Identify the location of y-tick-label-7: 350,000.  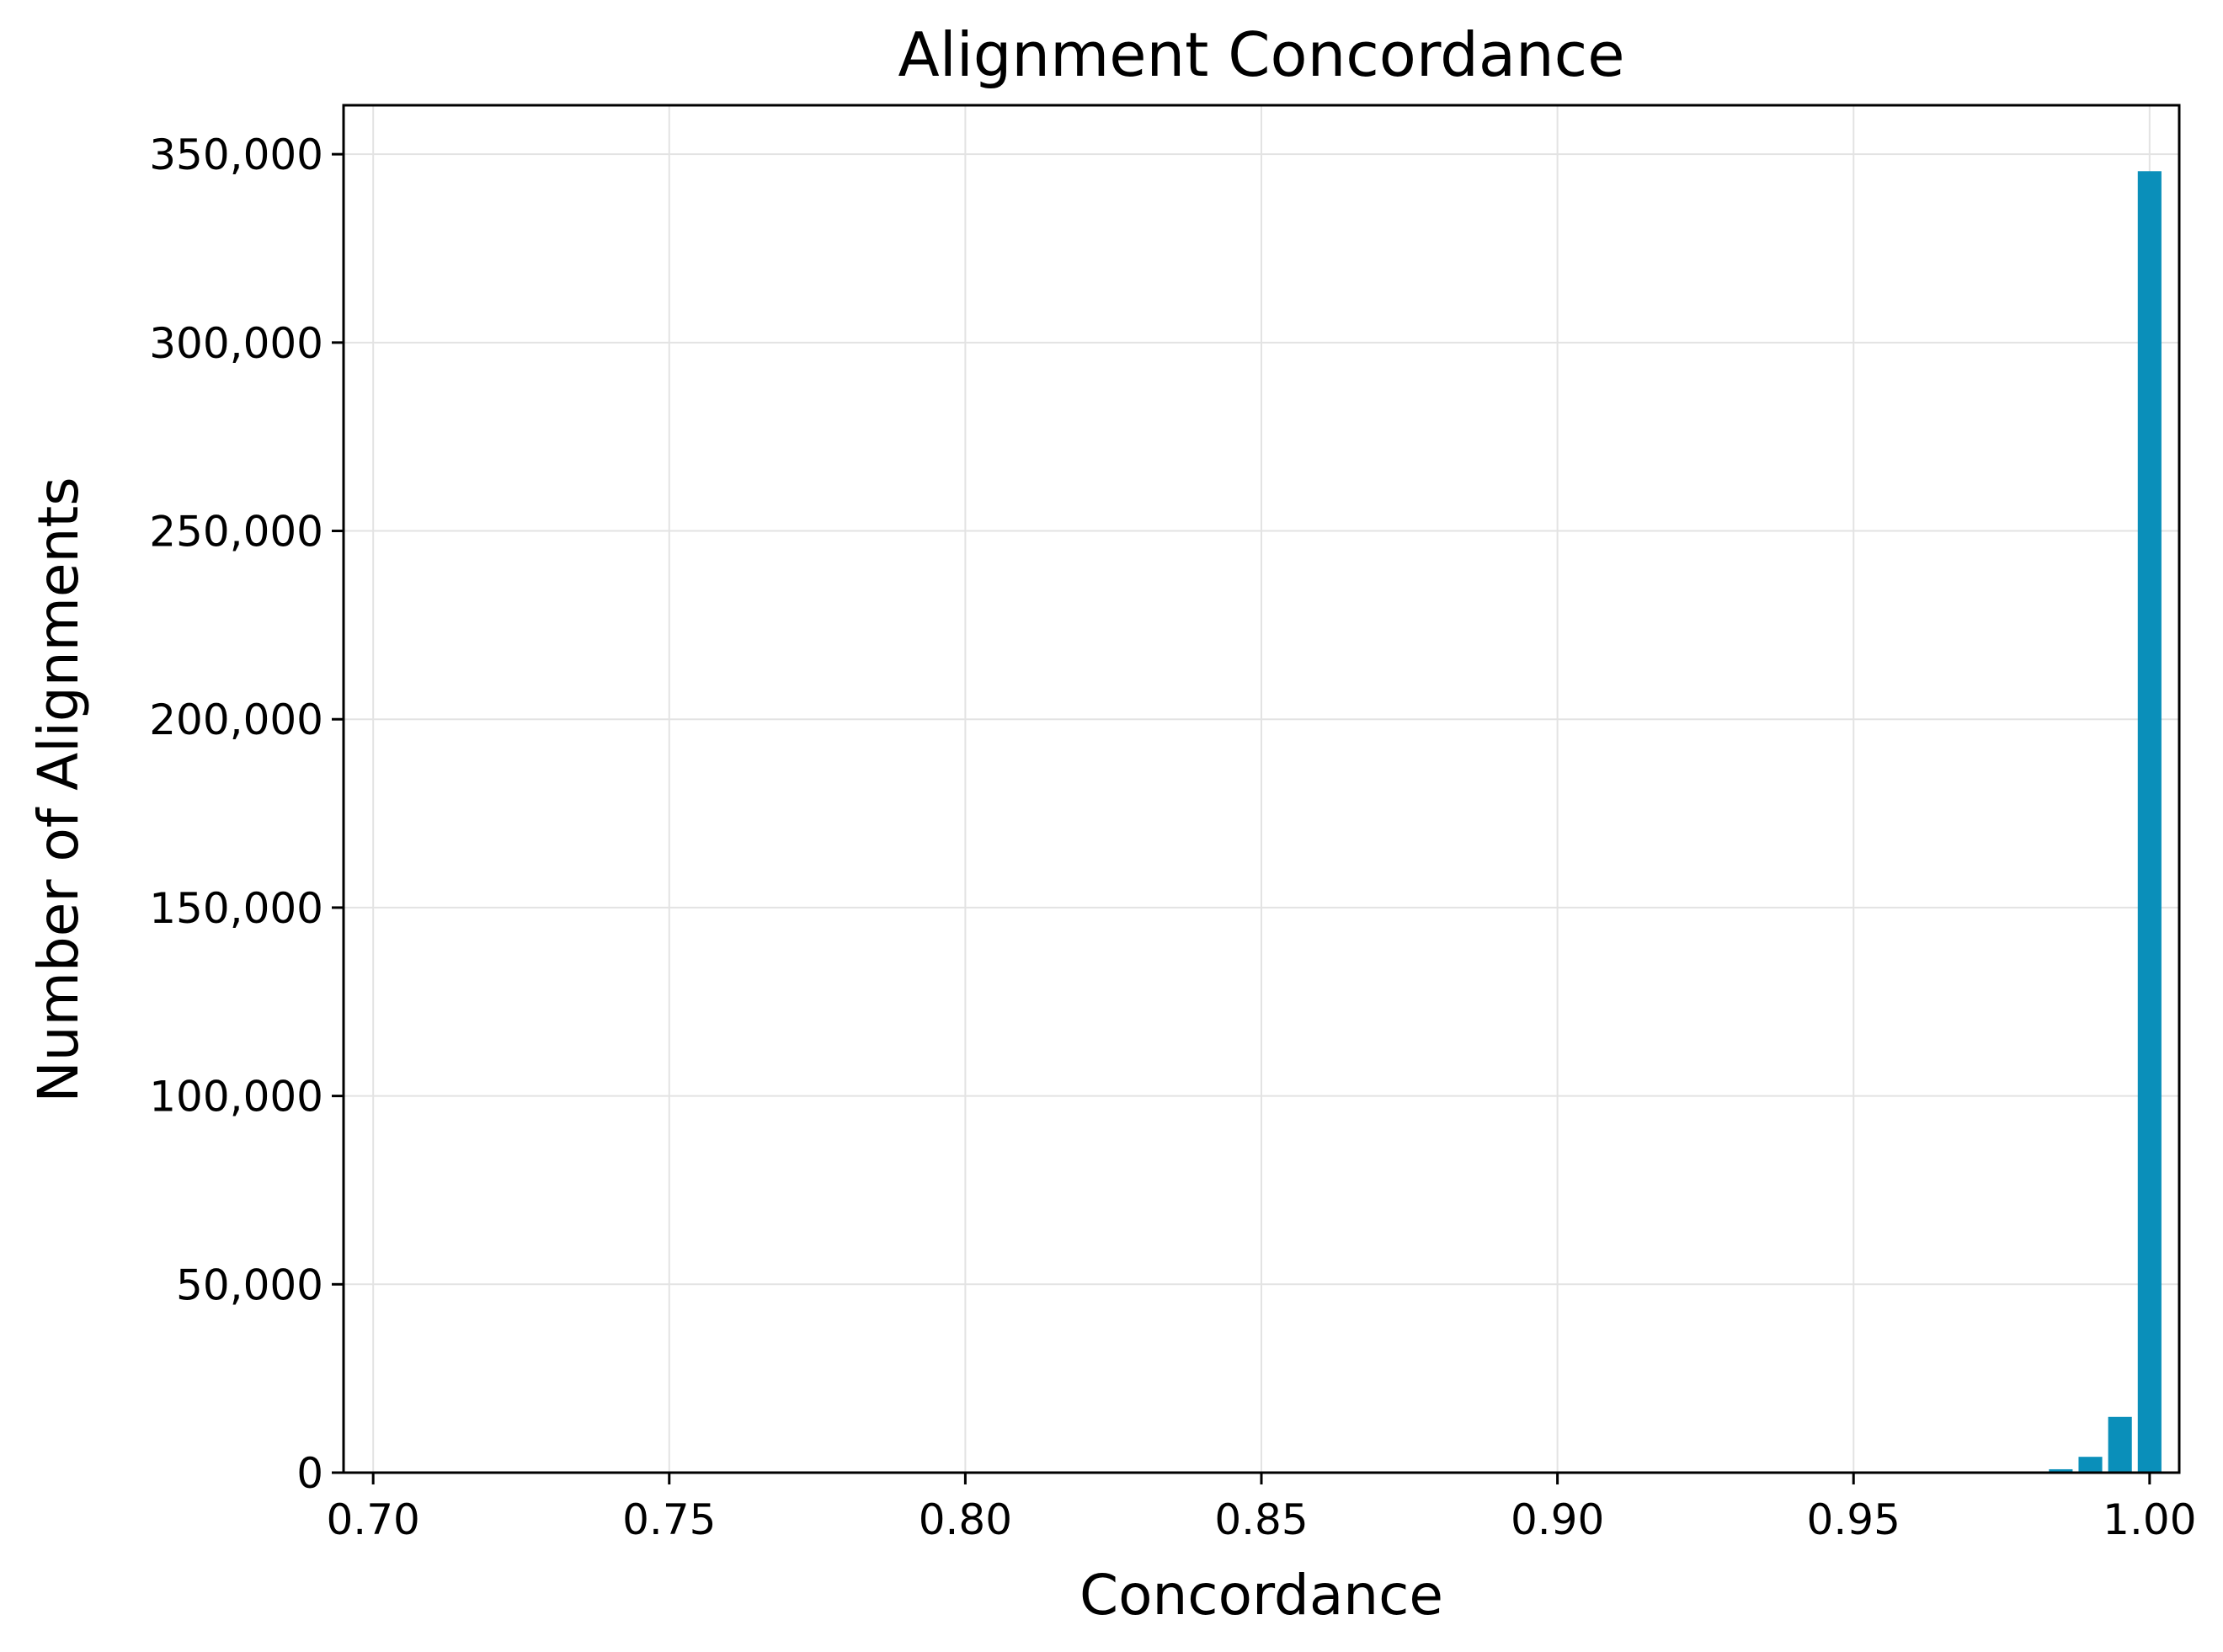
(236, 155).